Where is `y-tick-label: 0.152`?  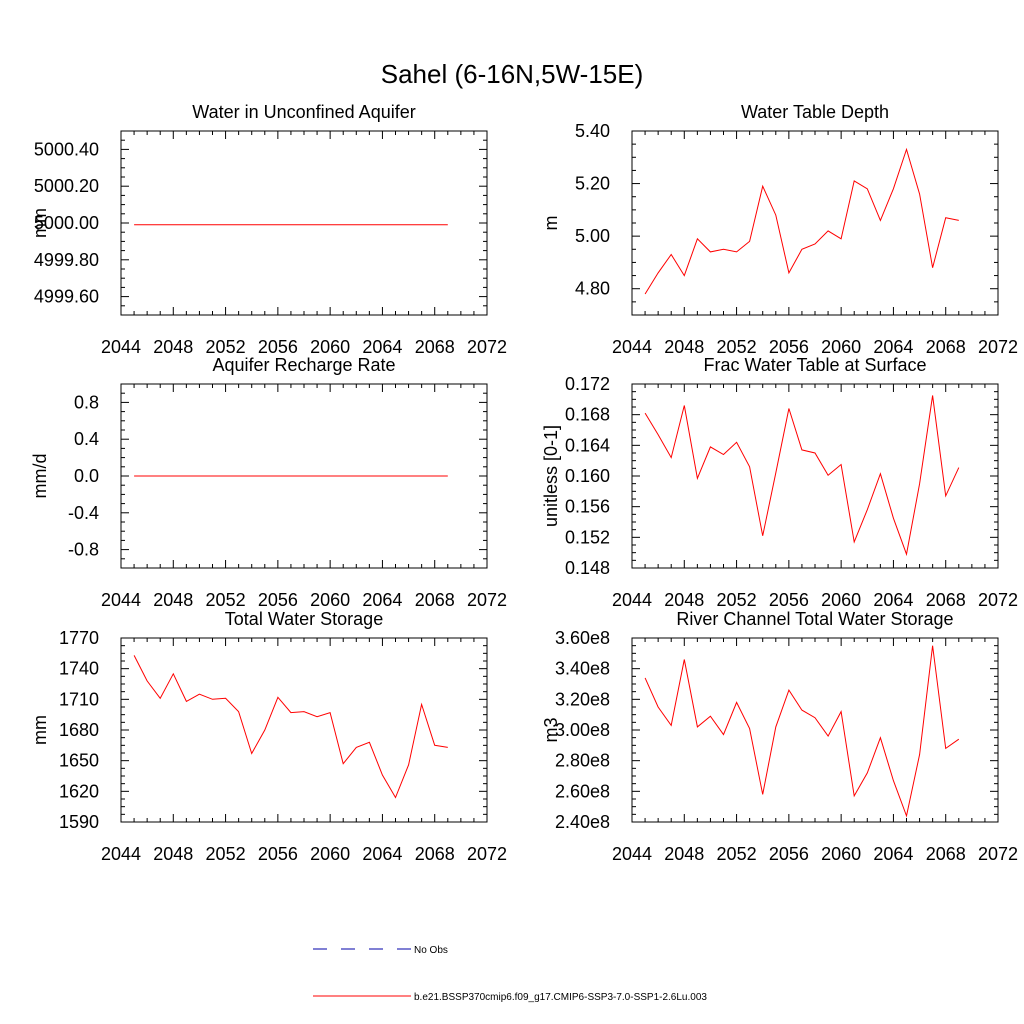
y-tick-label: 0.152 is located at coordinates (587, 537).